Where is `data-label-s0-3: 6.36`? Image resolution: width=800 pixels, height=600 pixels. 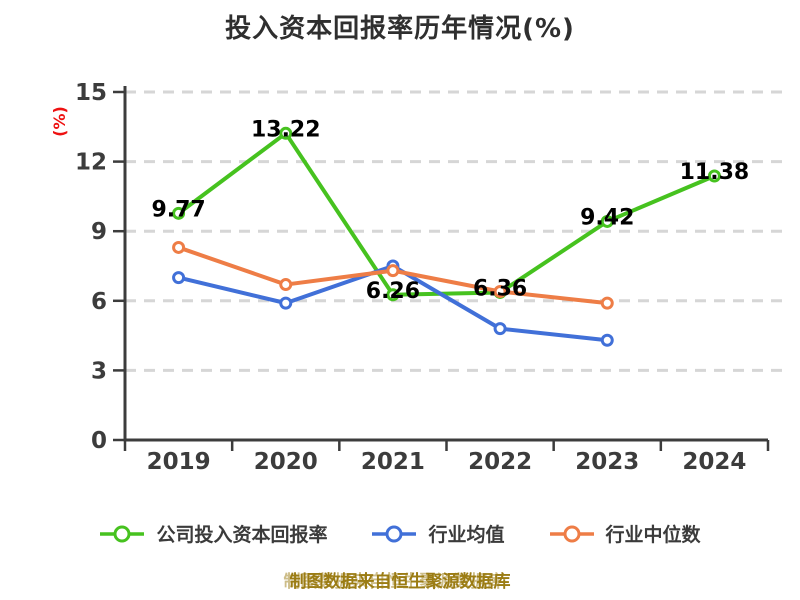
data-label-s0-3: 6.36 is located at coordinates (500, 288).